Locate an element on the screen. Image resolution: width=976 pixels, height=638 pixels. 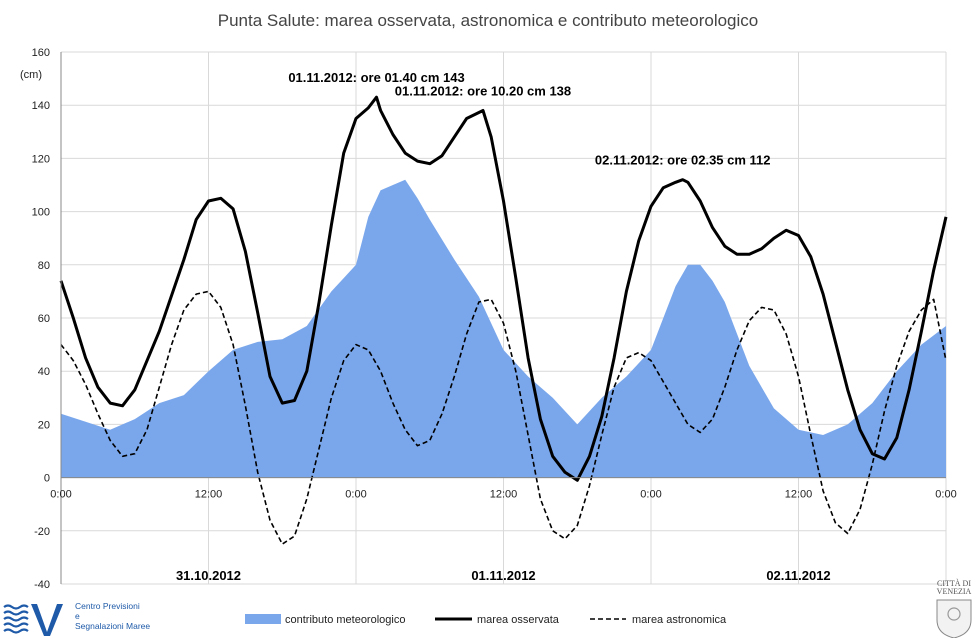
y-tick-label: 0 is located at coordinates (47, 479).